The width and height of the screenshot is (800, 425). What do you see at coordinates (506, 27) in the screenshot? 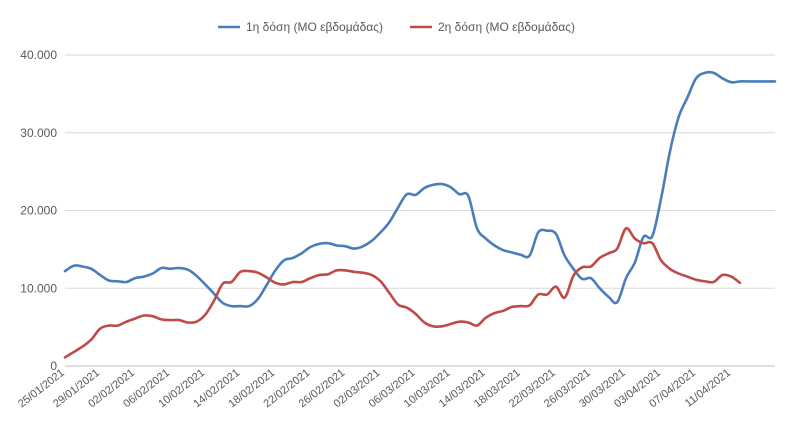
I see `legend-label-2: 2η δόση (ΜΟ εβδομάδας)` at bounding box center [506, 27].